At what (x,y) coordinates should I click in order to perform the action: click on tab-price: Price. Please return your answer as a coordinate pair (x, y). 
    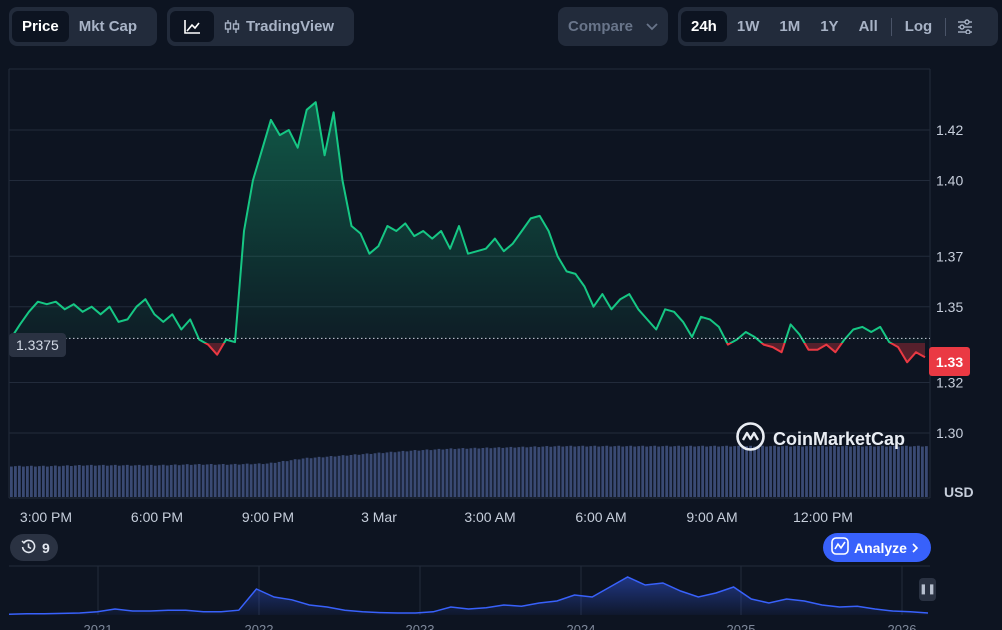
    Looking at the image, I should click on (40, 26).